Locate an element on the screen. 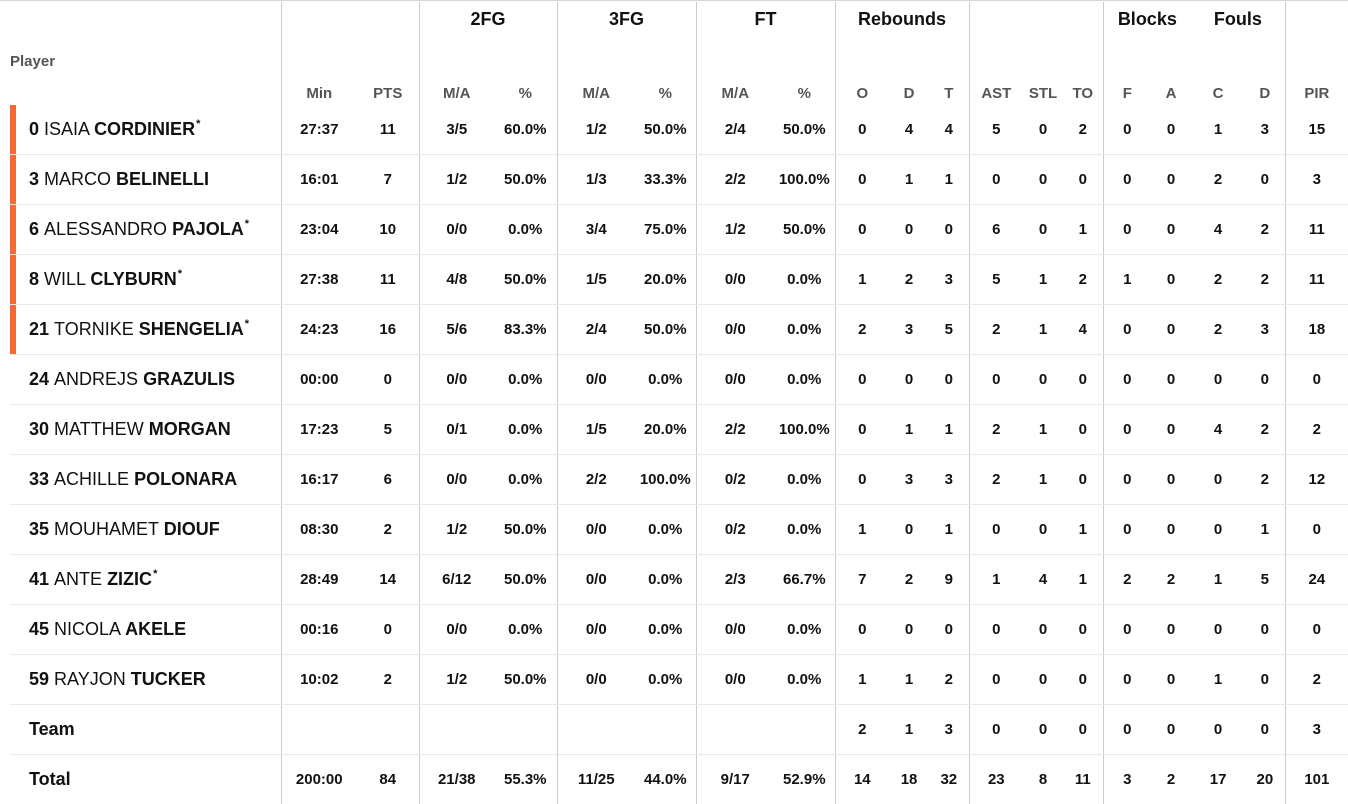 The width and height of the screenshot is (1348, 804). reb-d-cell: 0 is located at coordinates (909, 230).